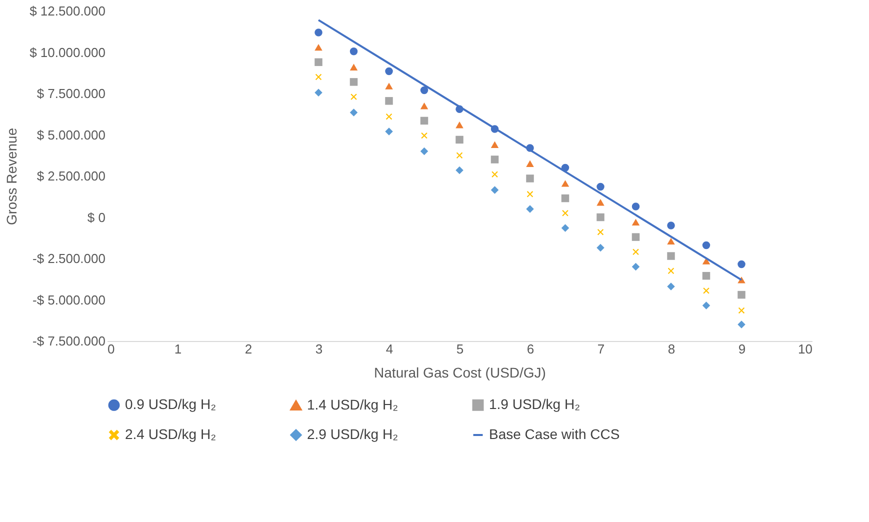 This screenshot has height=522, width=869. What do you see at coordinates (170, 434) in the screenshot?
I see `legend-label: 2.4 USD/kg H₂` at bounding box center [170, 434].